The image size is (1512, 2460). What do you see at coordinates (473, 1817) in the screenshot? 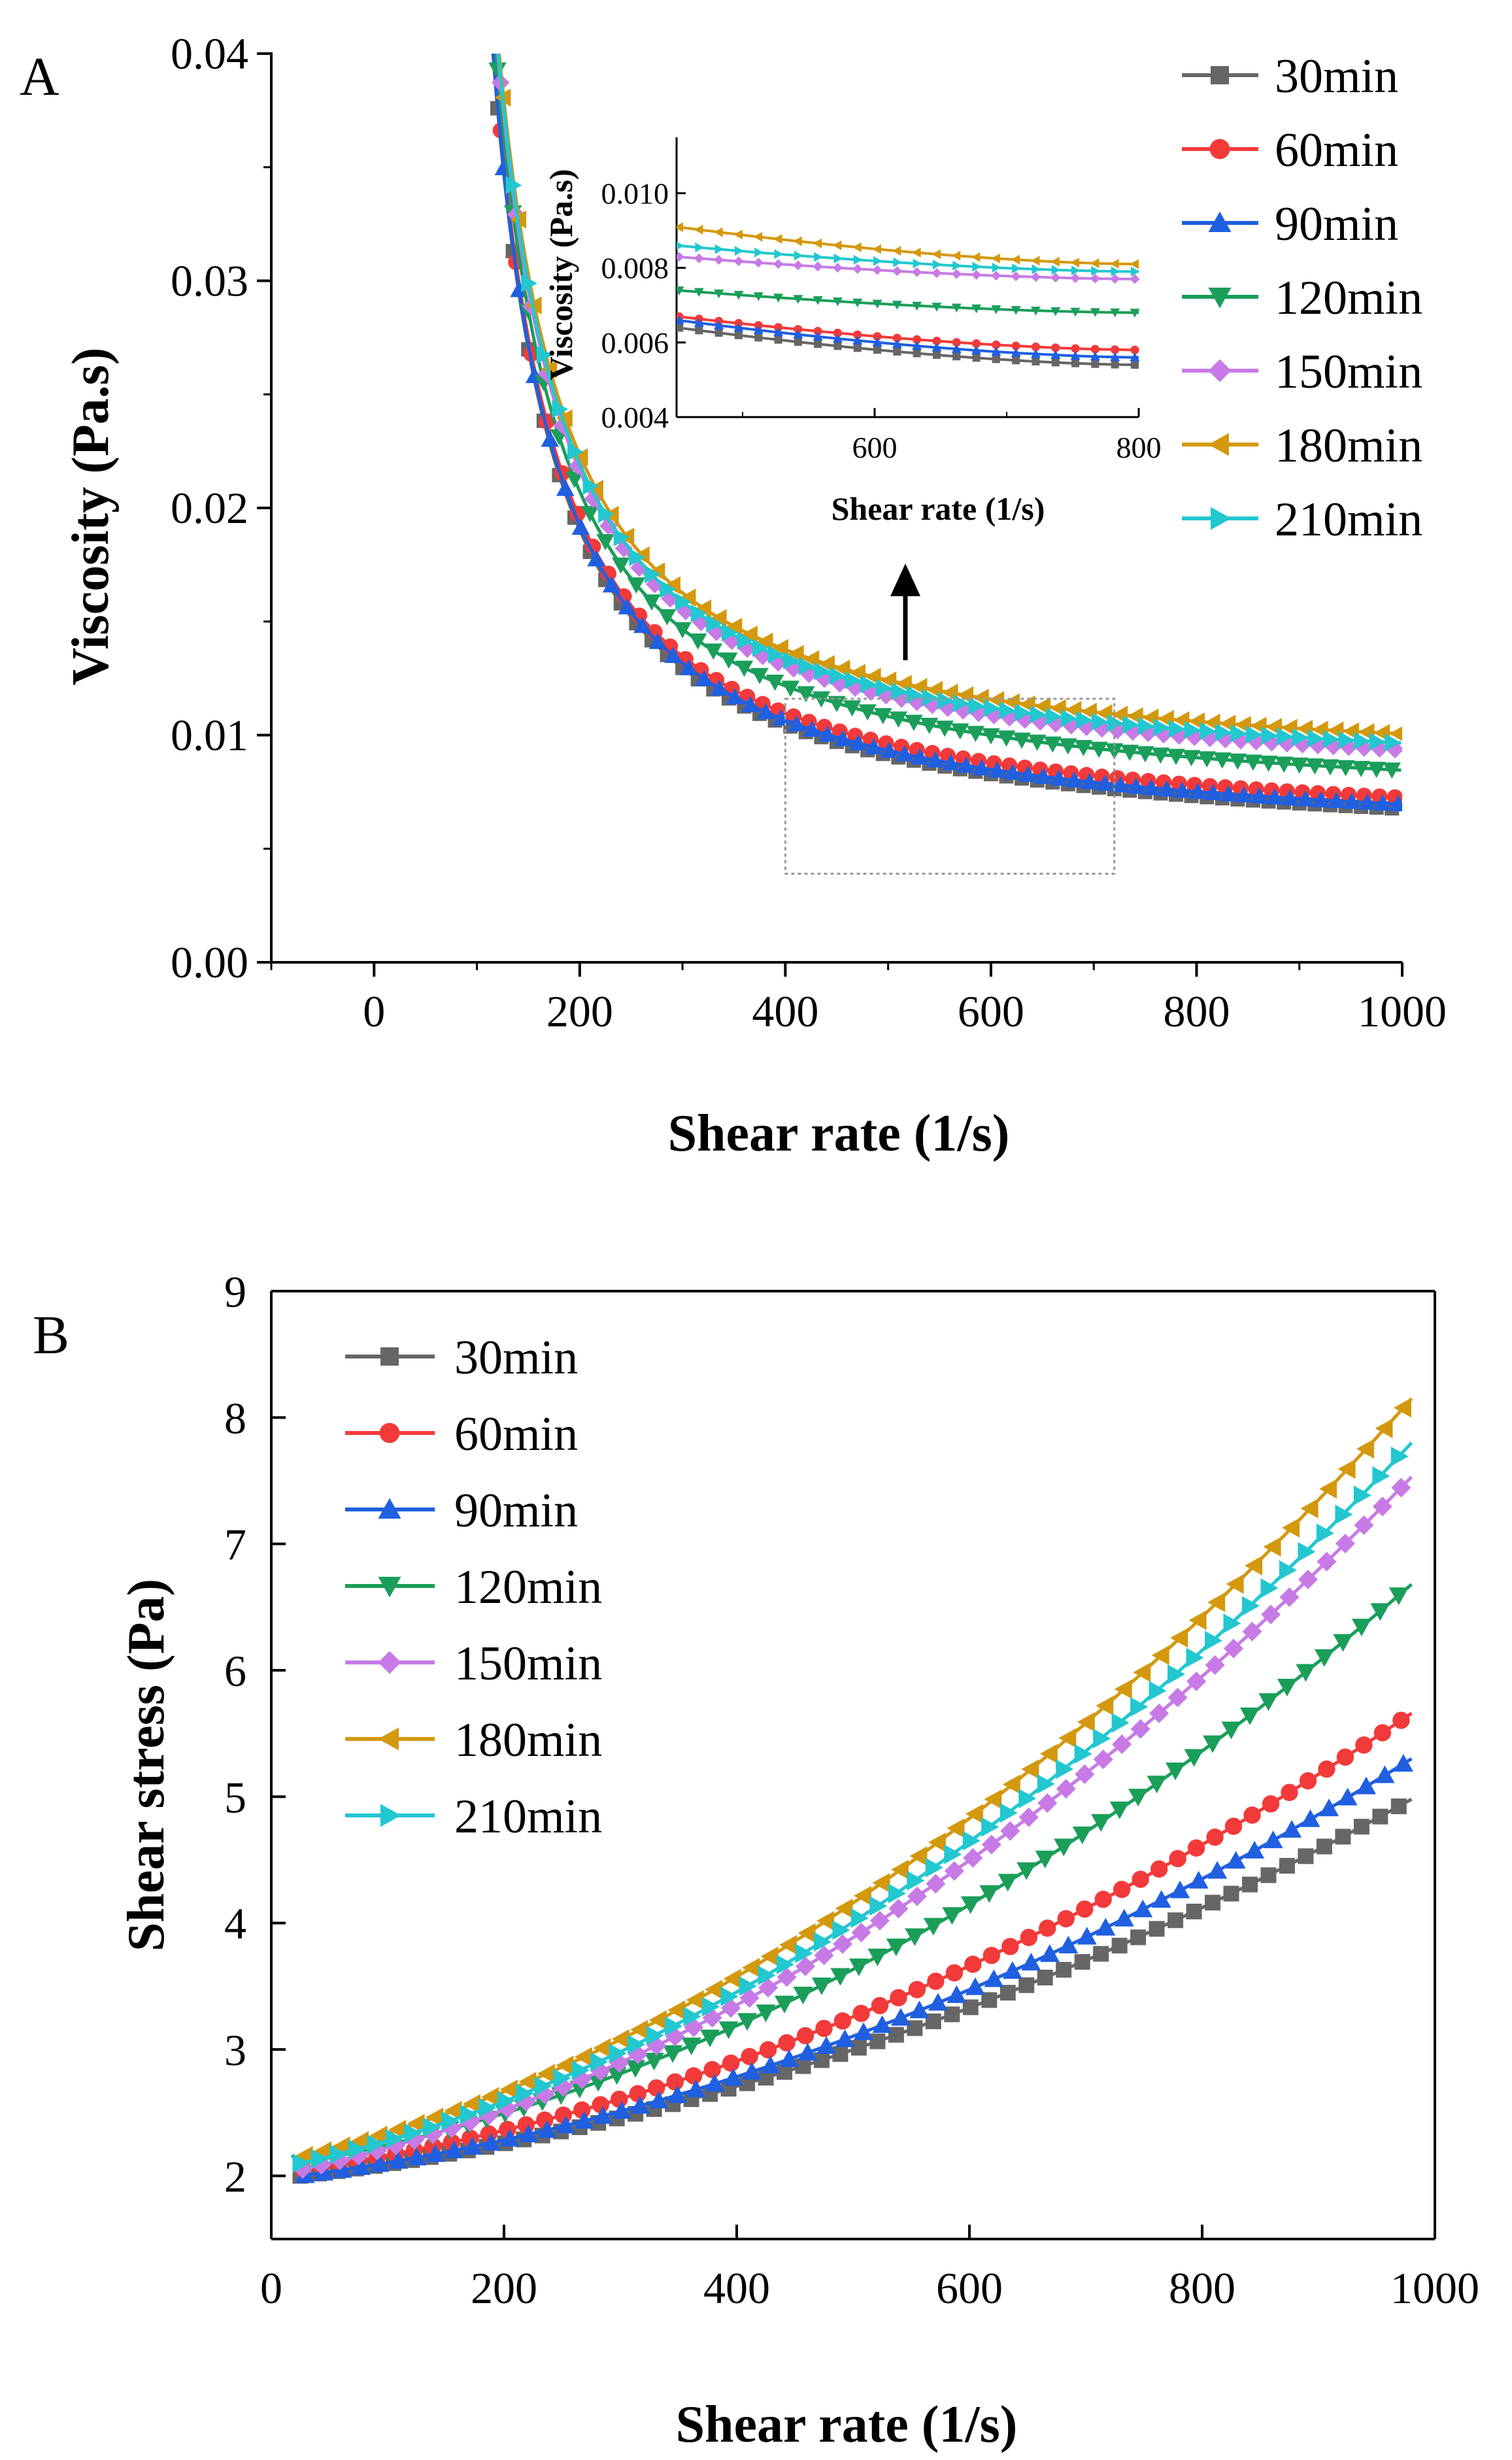
I see `legend-item-210min: 210min` at bounding box center [473, 1817].